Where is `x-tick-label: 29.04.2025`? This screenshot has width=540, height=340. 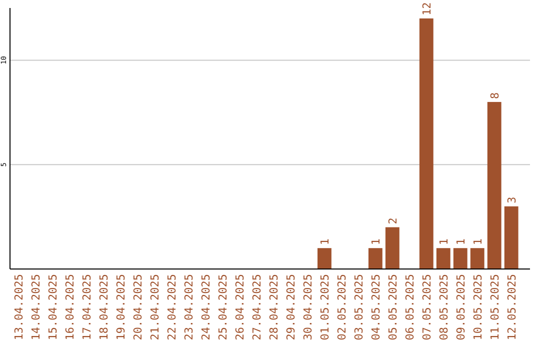 x-tick-label: 29.04.2025 is located at coordinates (291, 307).